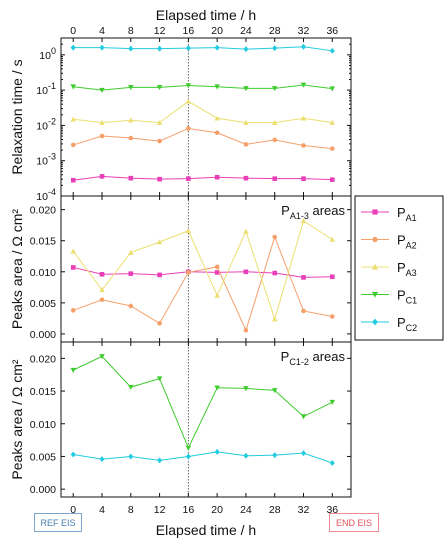  What do you see at coordinates (206, 530) in the screenshot?
I see `bottom-x-axis-label: Elapsed time / h` at bounding box center [206, 530].